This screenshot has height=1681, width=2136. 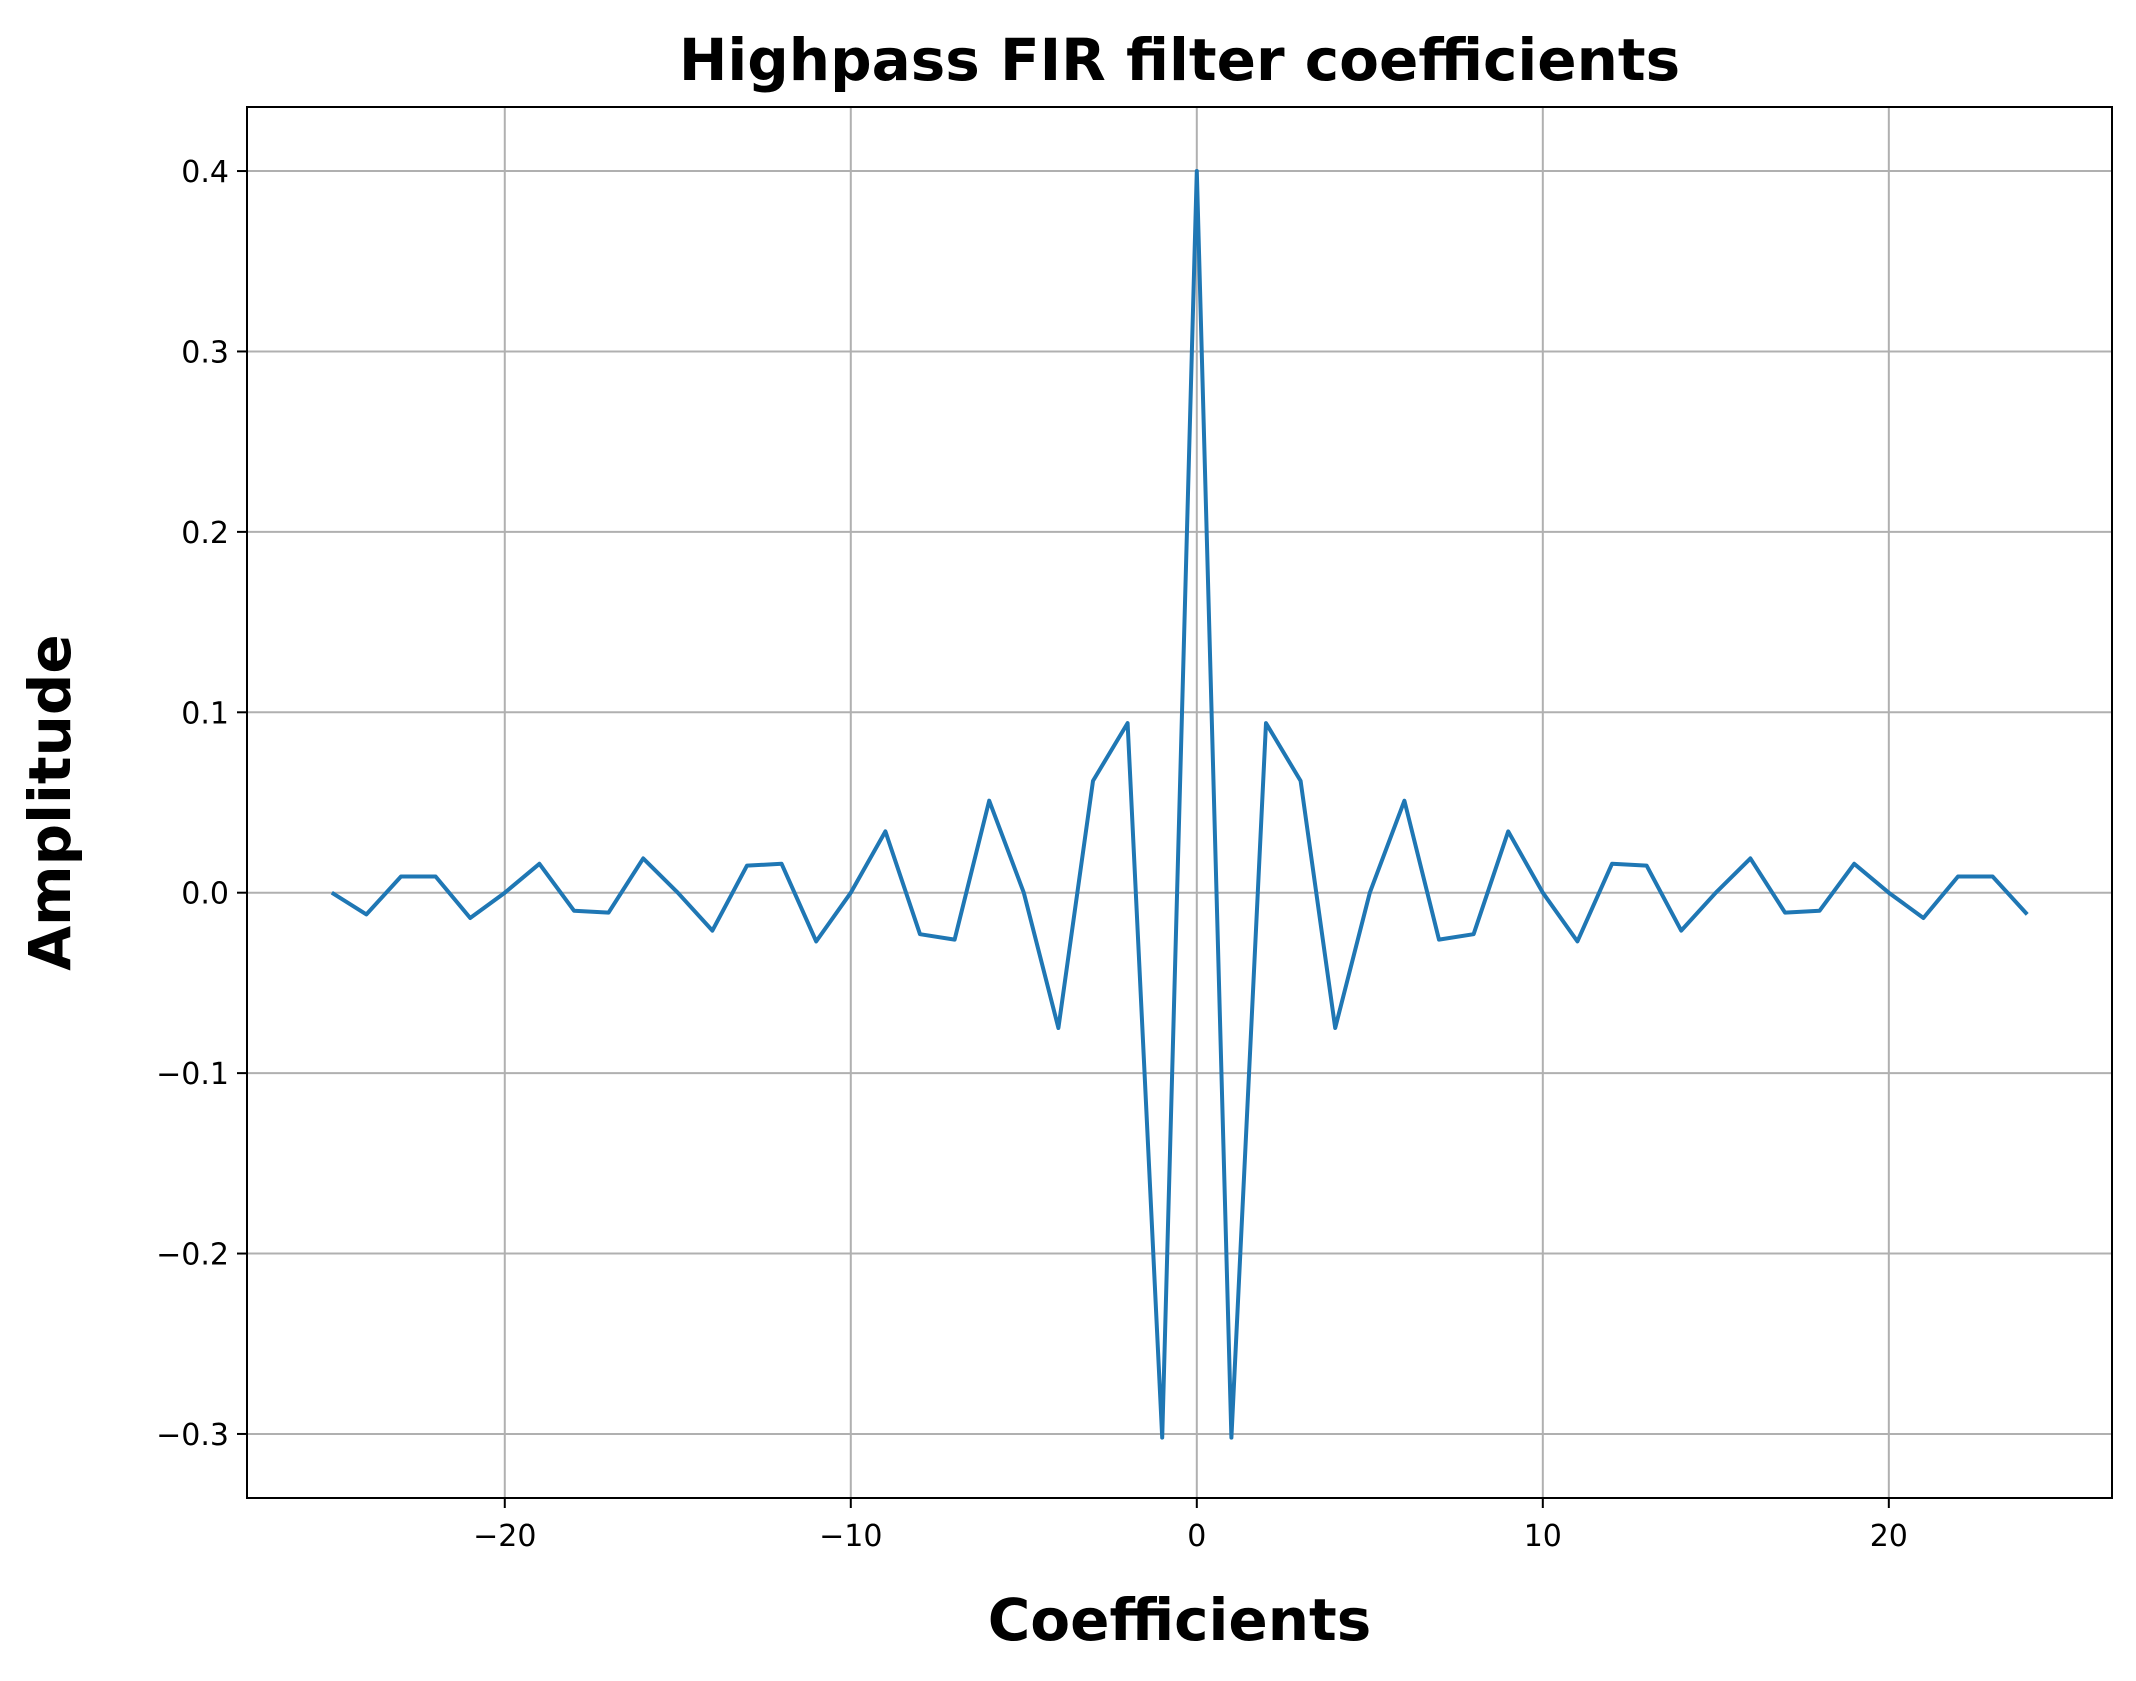 What do you see at coordinates (205, 352) in the screenshot?
I see `y-tick-label: 0.3` at bounding box center [205, 352].